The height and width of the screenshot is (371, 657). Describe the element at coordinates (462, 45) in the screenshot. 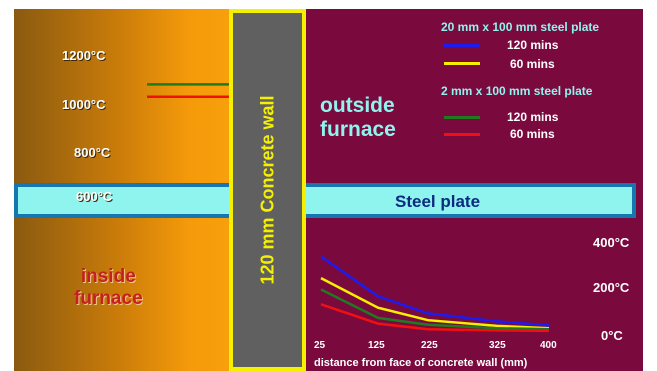

I see `legend-swatch-blue` at that location.